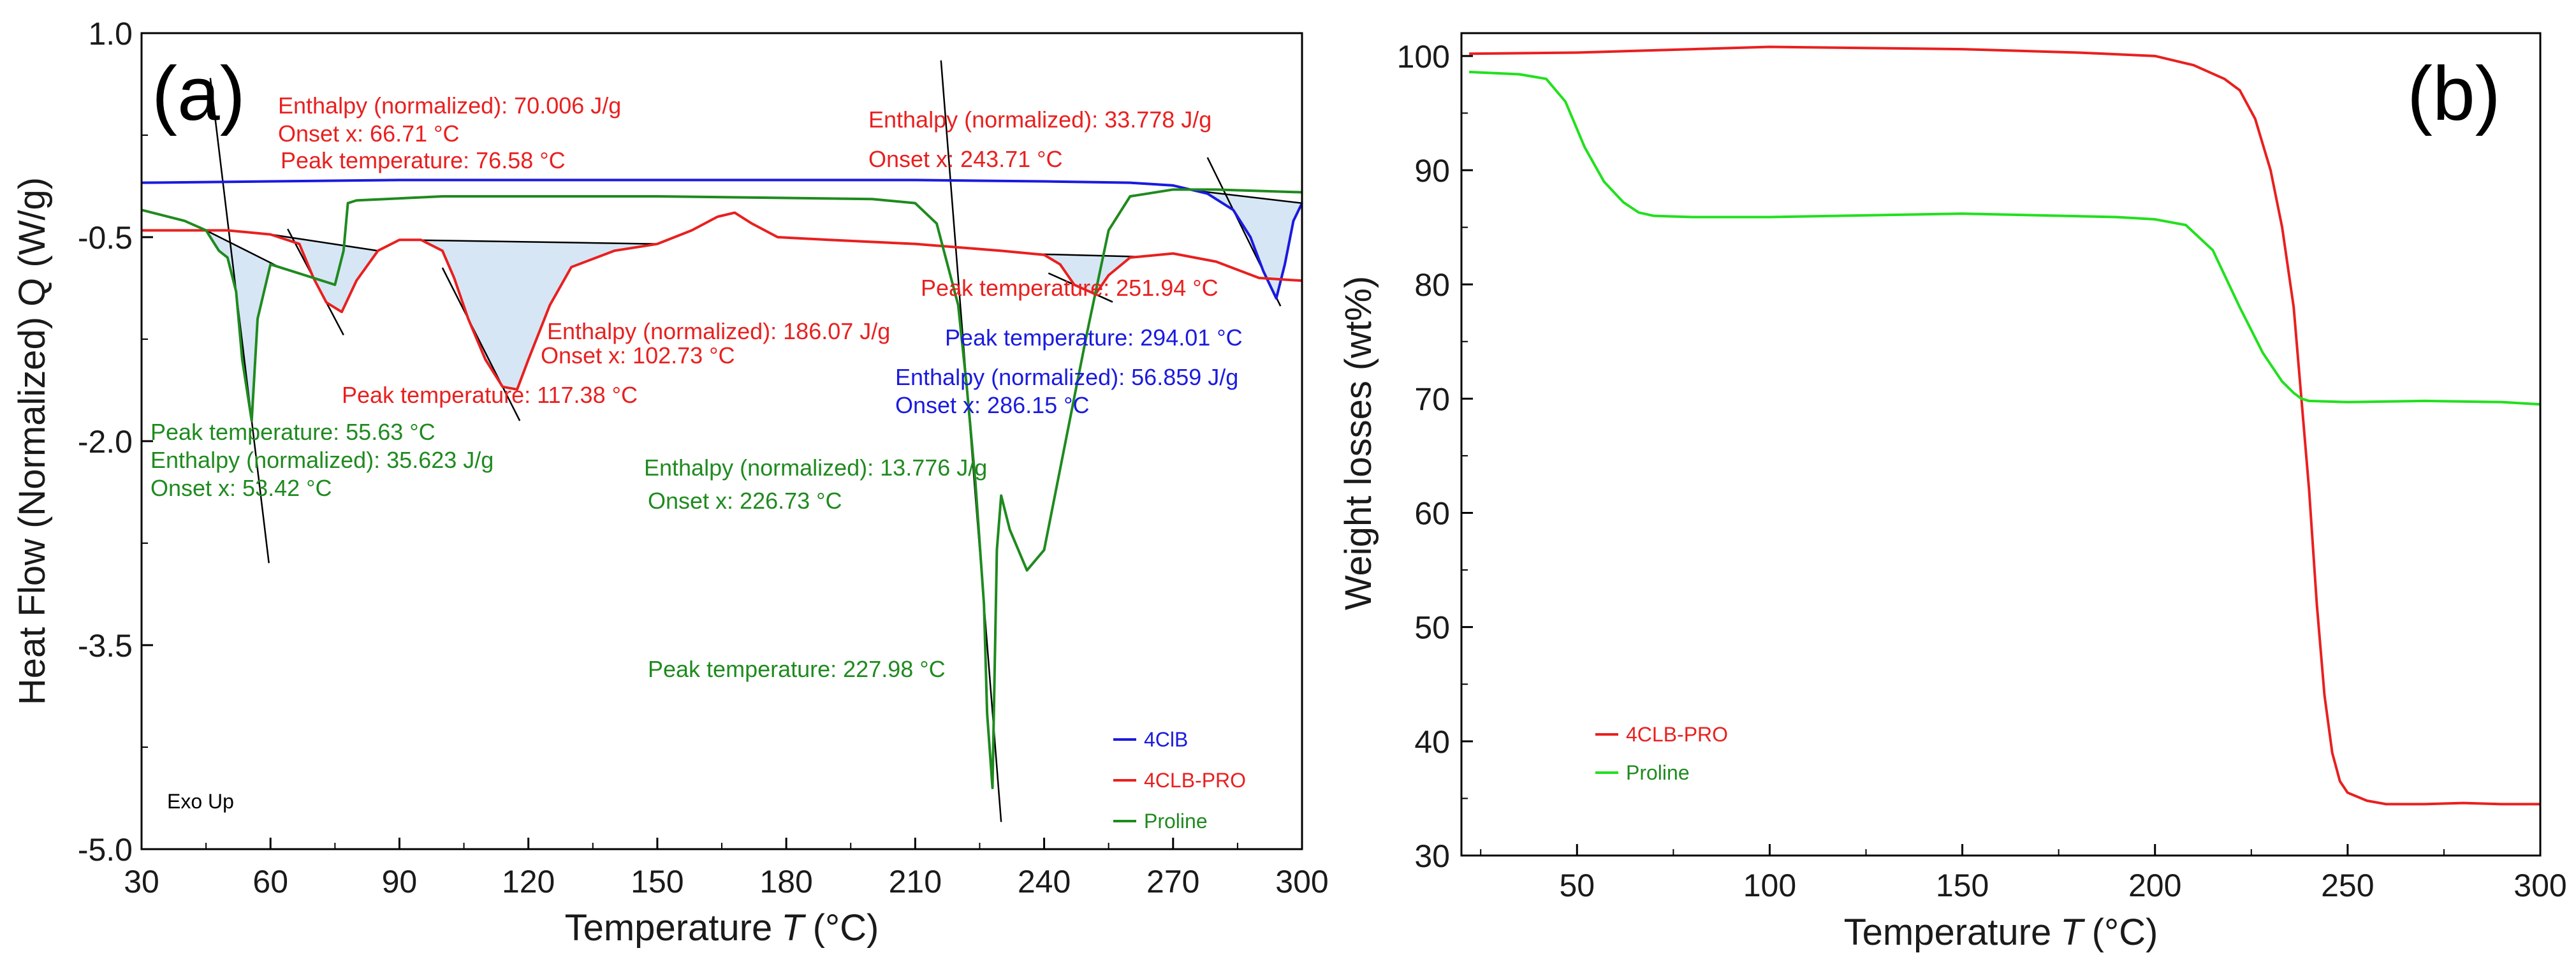  Describe the element at coordinates (1769, 885) in the screenshot. I see `x-tick-label-b: 100` at that location.